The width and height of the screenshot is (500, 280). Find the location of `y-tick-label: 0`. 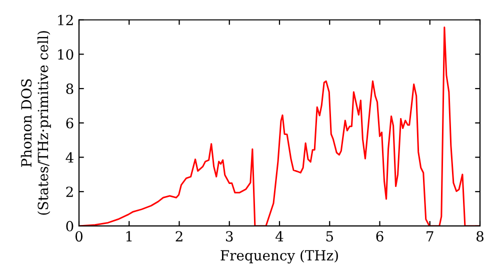

y-tick-label: 0 is located at coordinates (70, 226).